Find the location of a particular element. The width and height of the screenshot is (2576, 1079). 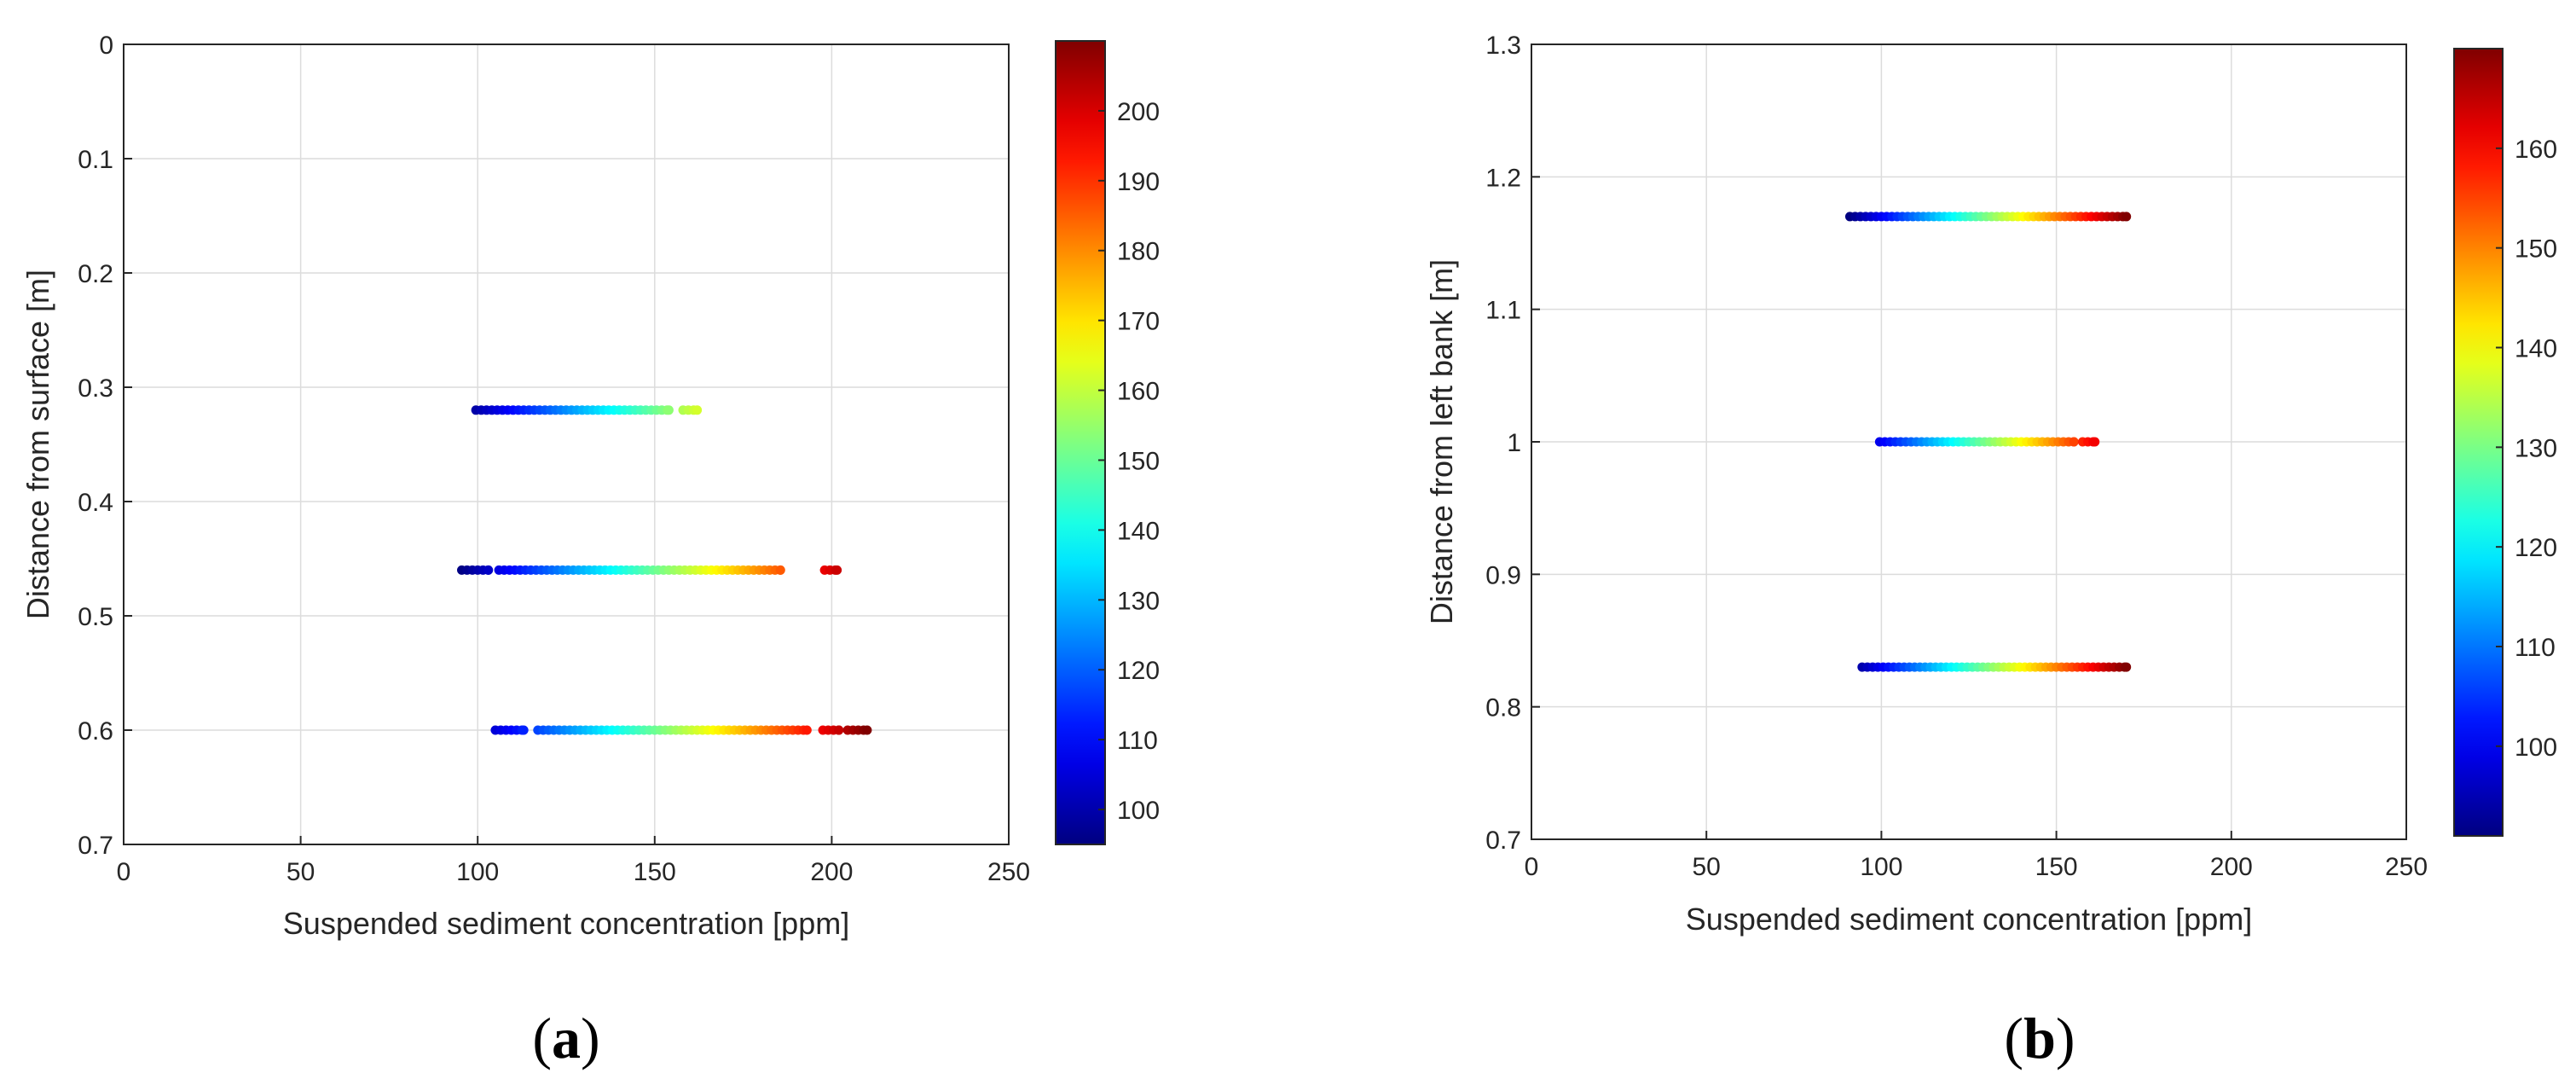

y-tick-labels: 0.7 0.8 0.9 1 1.1 1.2 1.3 is located at coordinates (1512, 443).